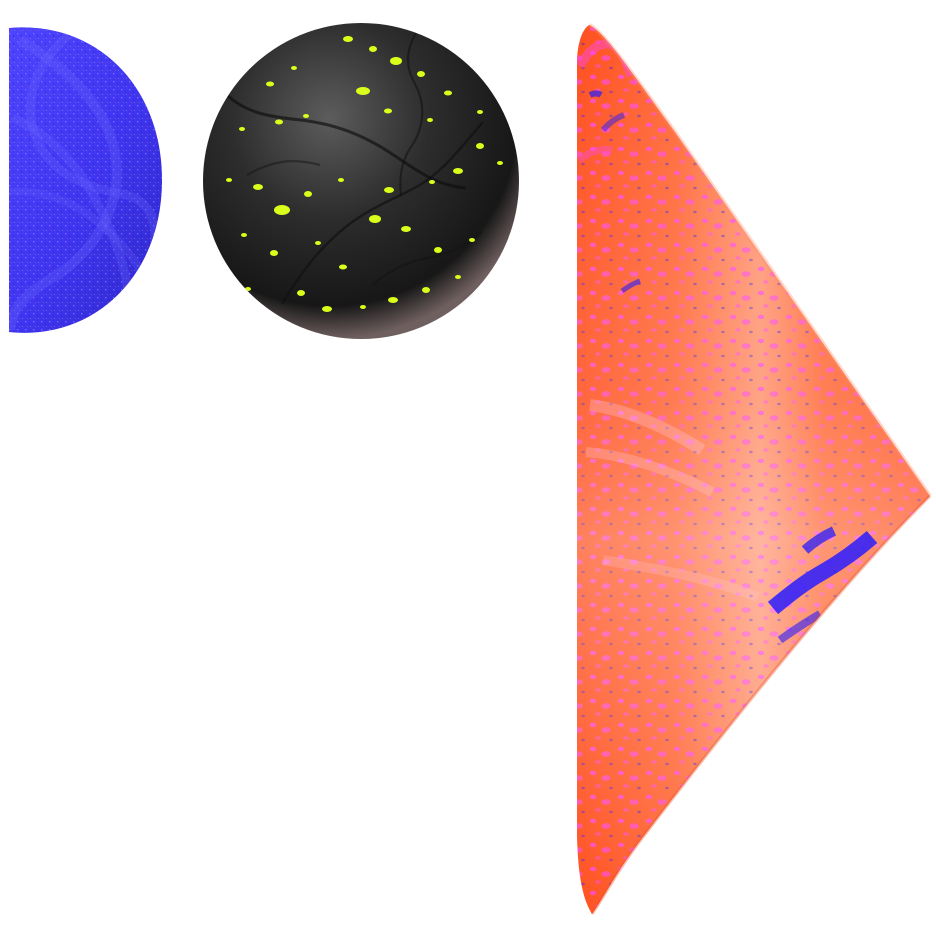 The width and height of the screenshot is (936, 936). I want to click on half-disc-object, so click(85, 180).